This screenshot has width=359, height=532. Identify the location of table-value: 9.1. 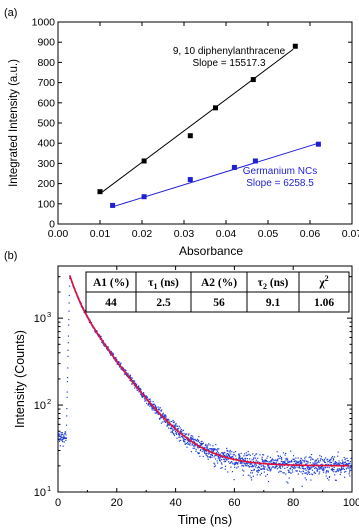
(273, 303).